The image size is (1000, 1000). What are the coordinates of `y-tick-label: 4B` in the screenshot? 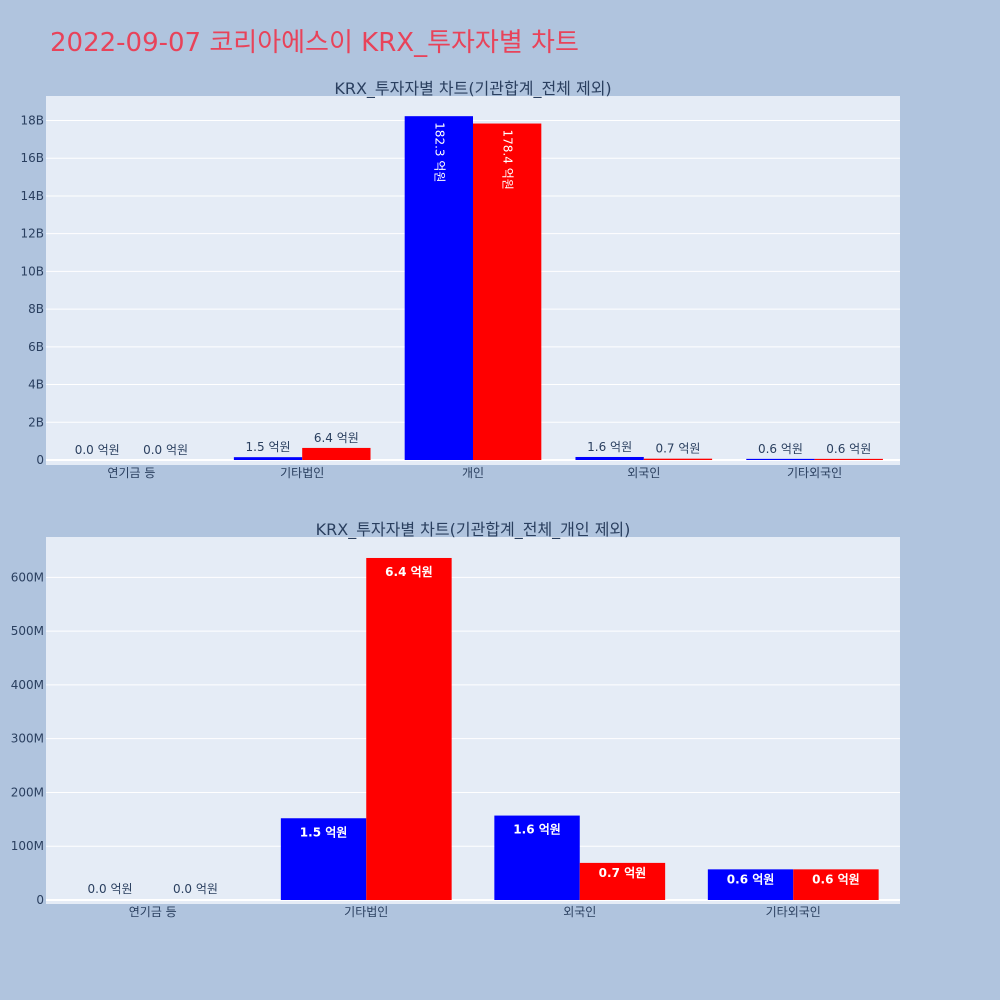 It's located at (36, 385).